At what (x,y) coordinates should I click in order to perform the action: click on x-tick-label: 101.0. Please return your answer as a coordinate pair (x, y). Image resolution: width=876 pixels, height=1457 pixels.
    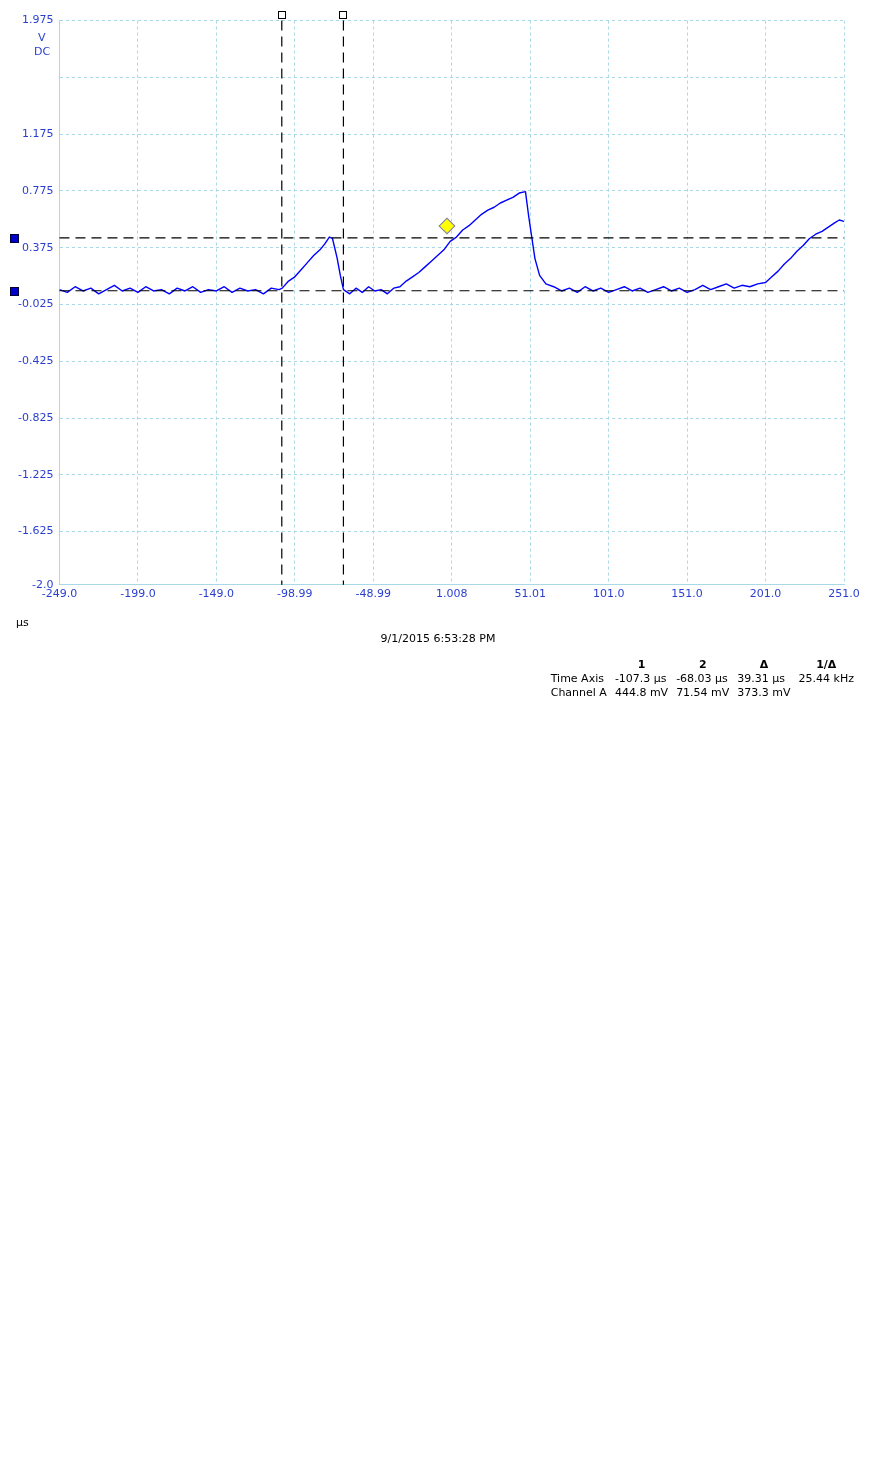
    Looking at the image, I should click on (608, 594).